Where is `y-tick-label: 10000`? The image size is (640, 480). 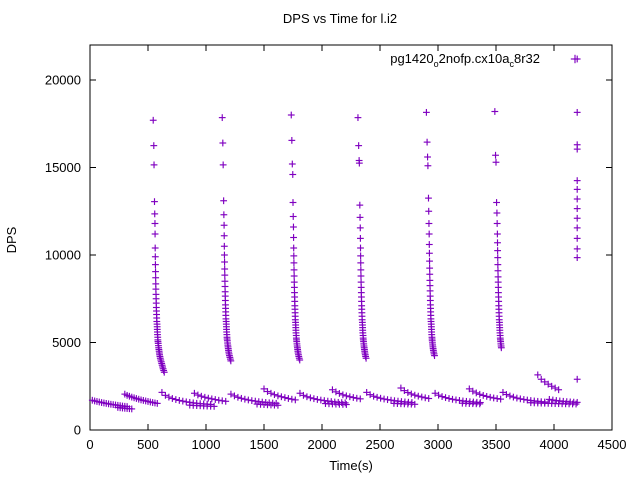 y-tick-label: 10000 is located at coordinates (63, 255).